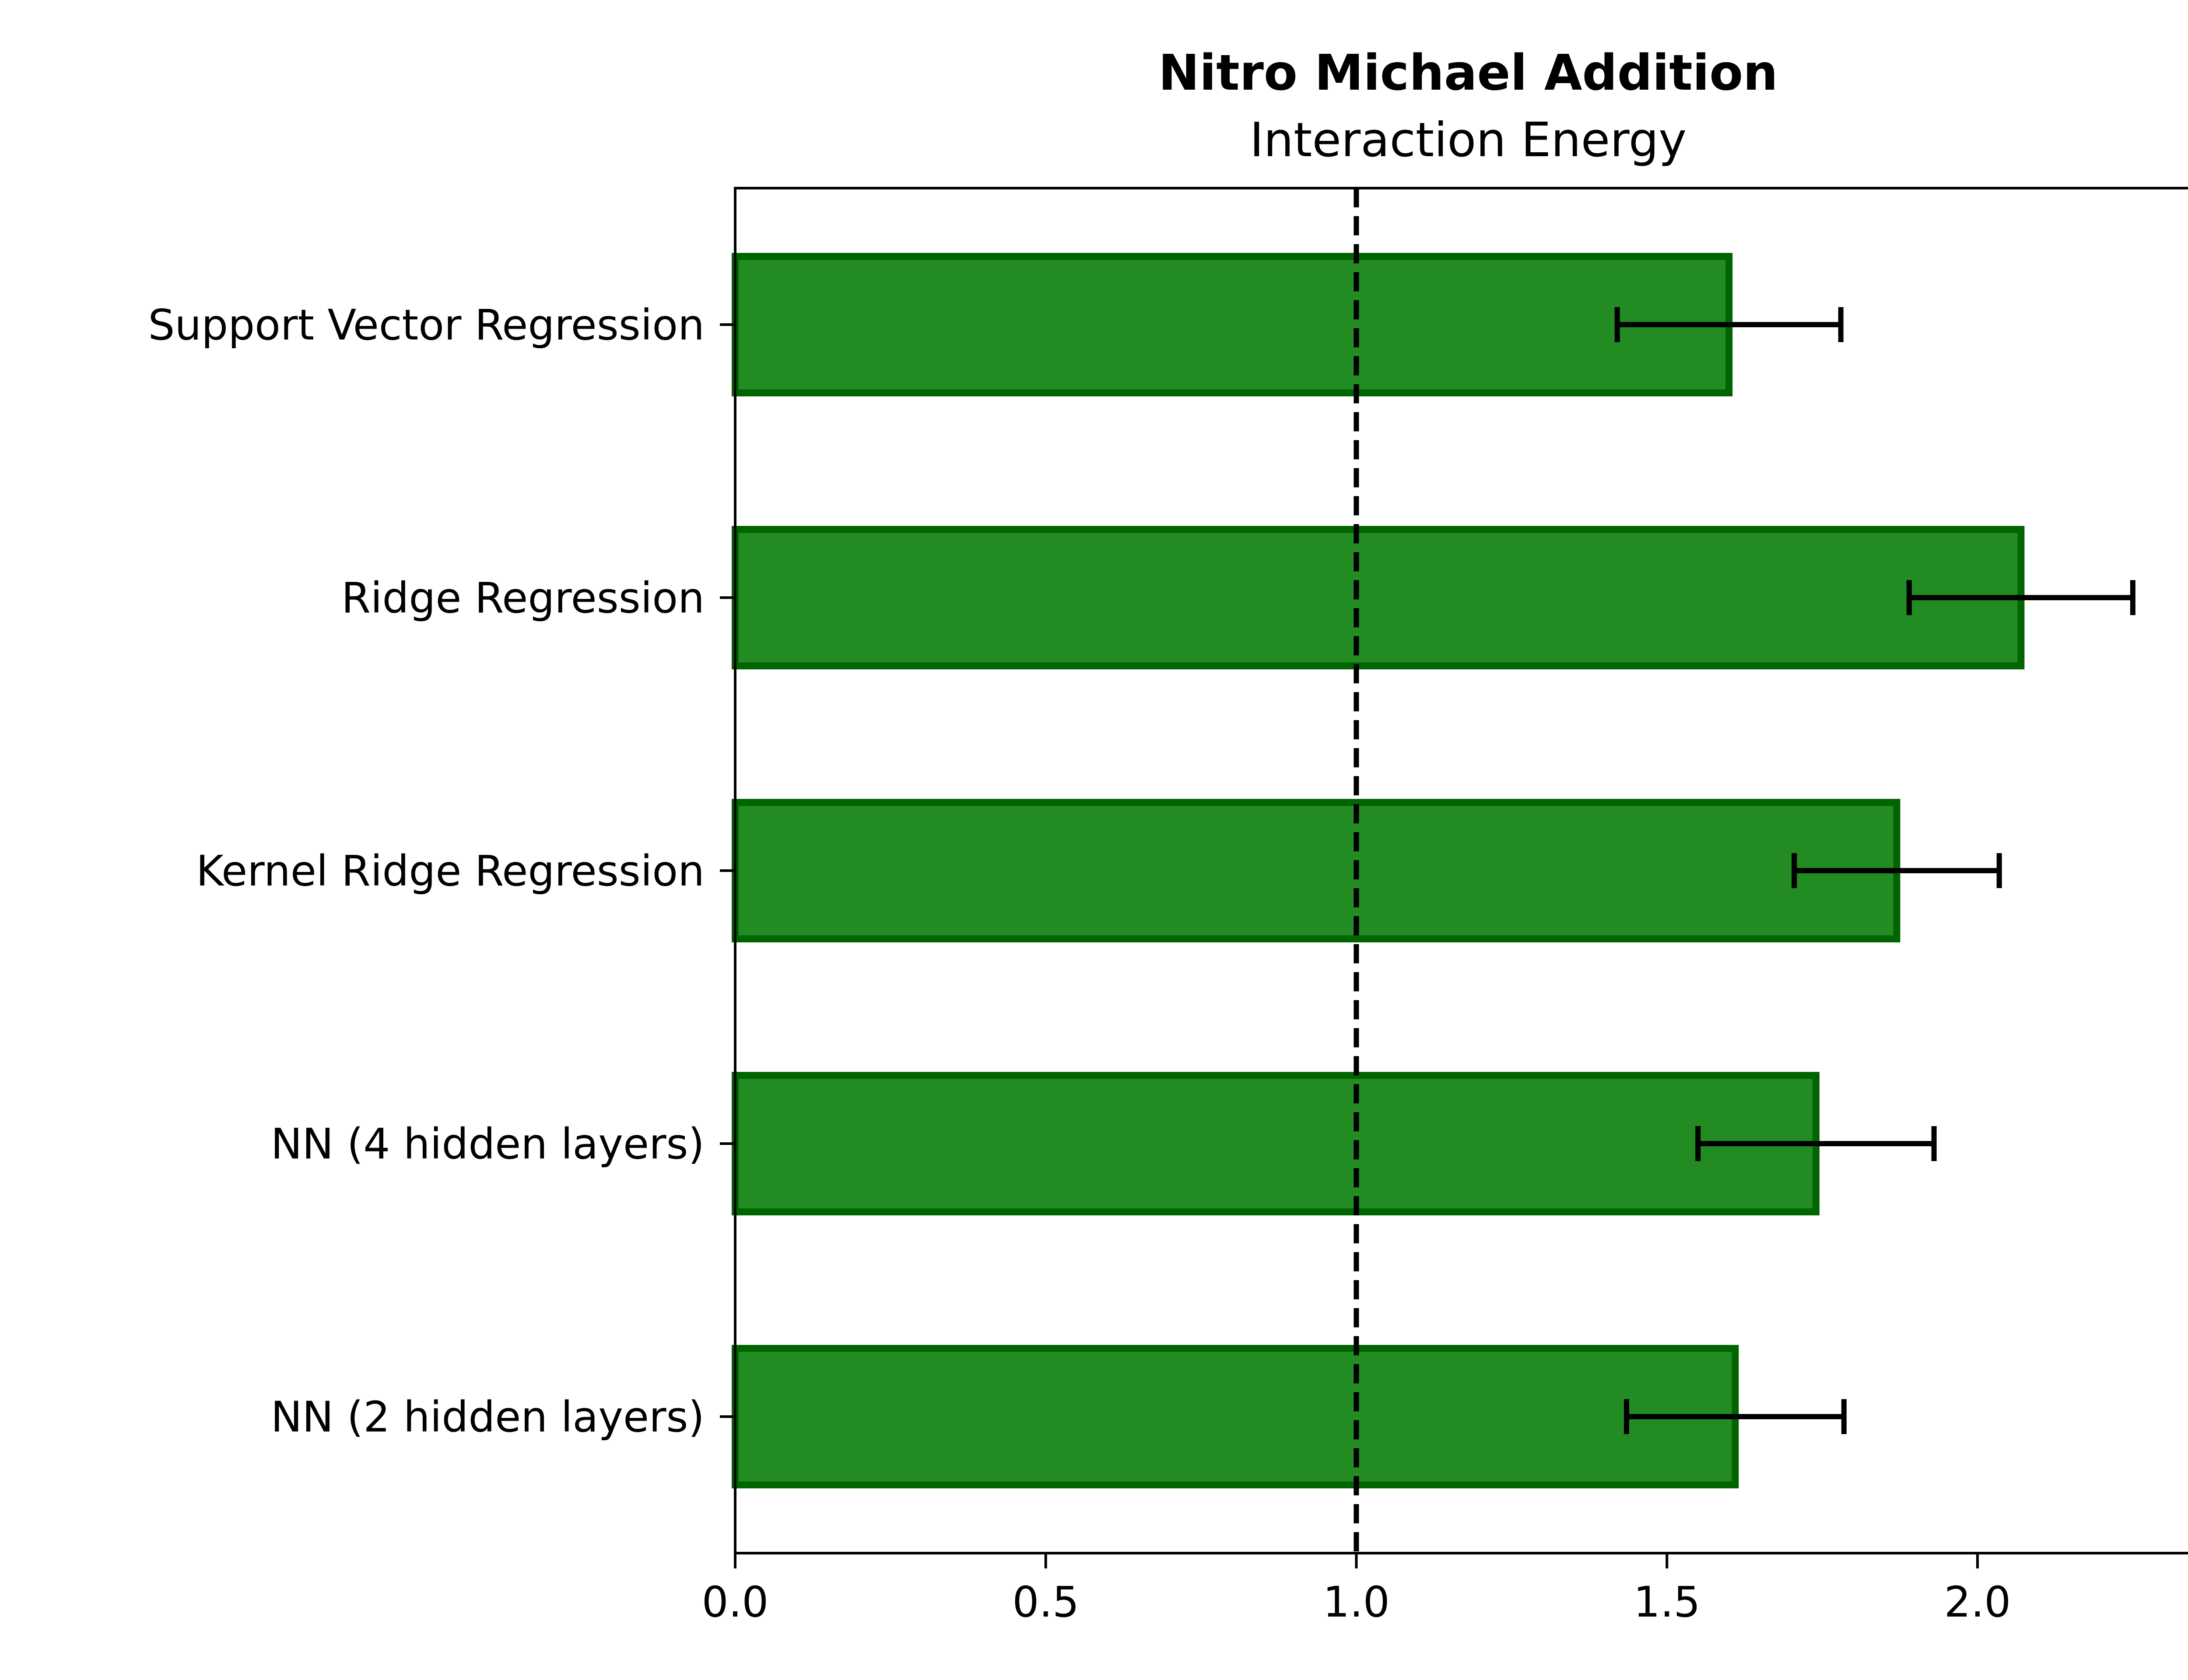 This screenshot has width=2188, height=1680. I want to click on x-tick-label: 1.0, so click(1356, 1602).